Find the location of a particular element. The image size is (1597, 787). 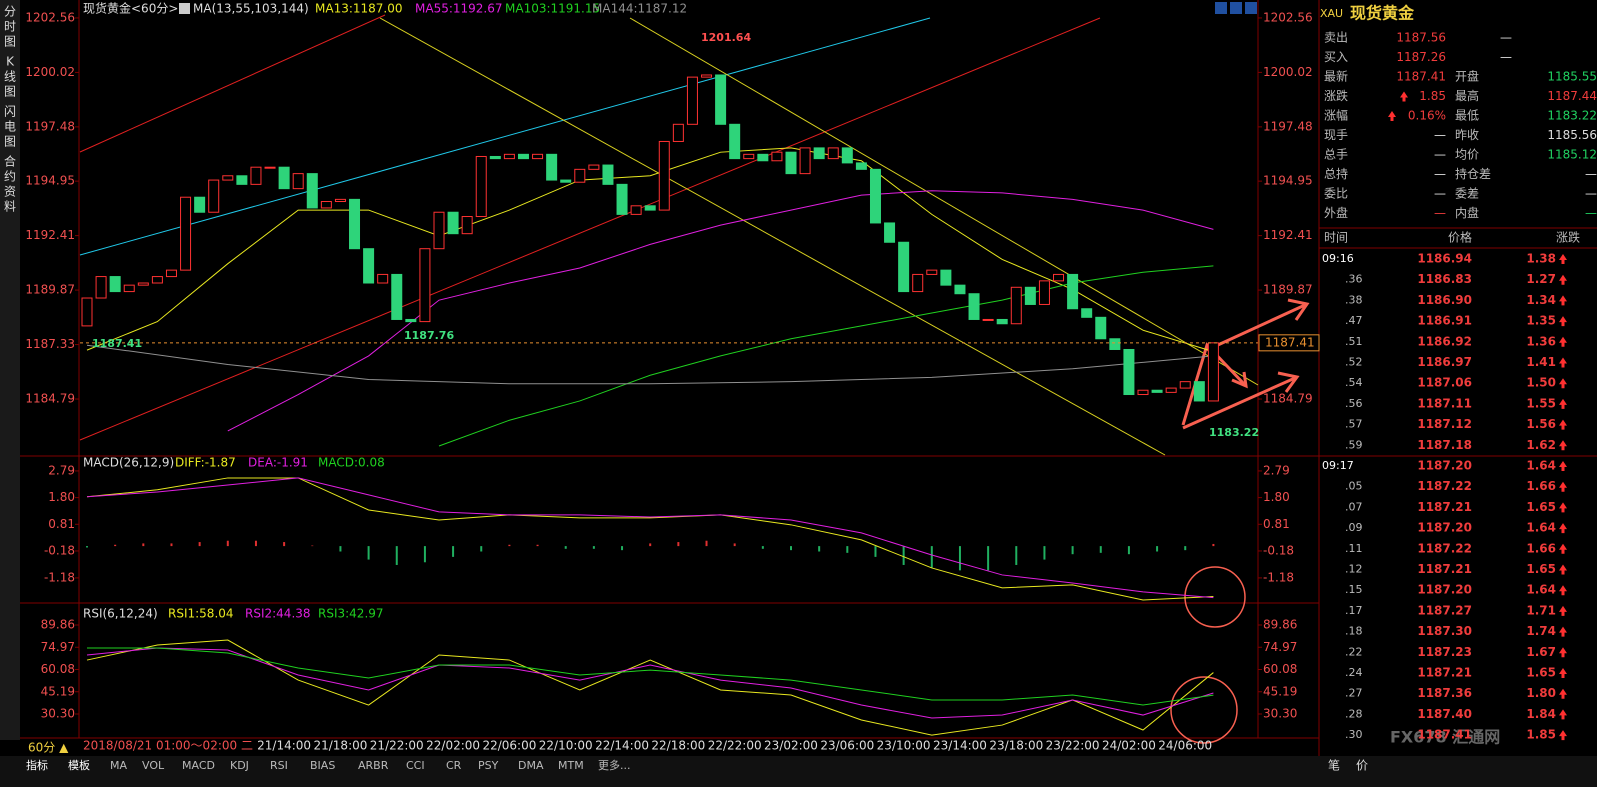

quote-value: 1185.55 is located at coordinates (1572, 77).